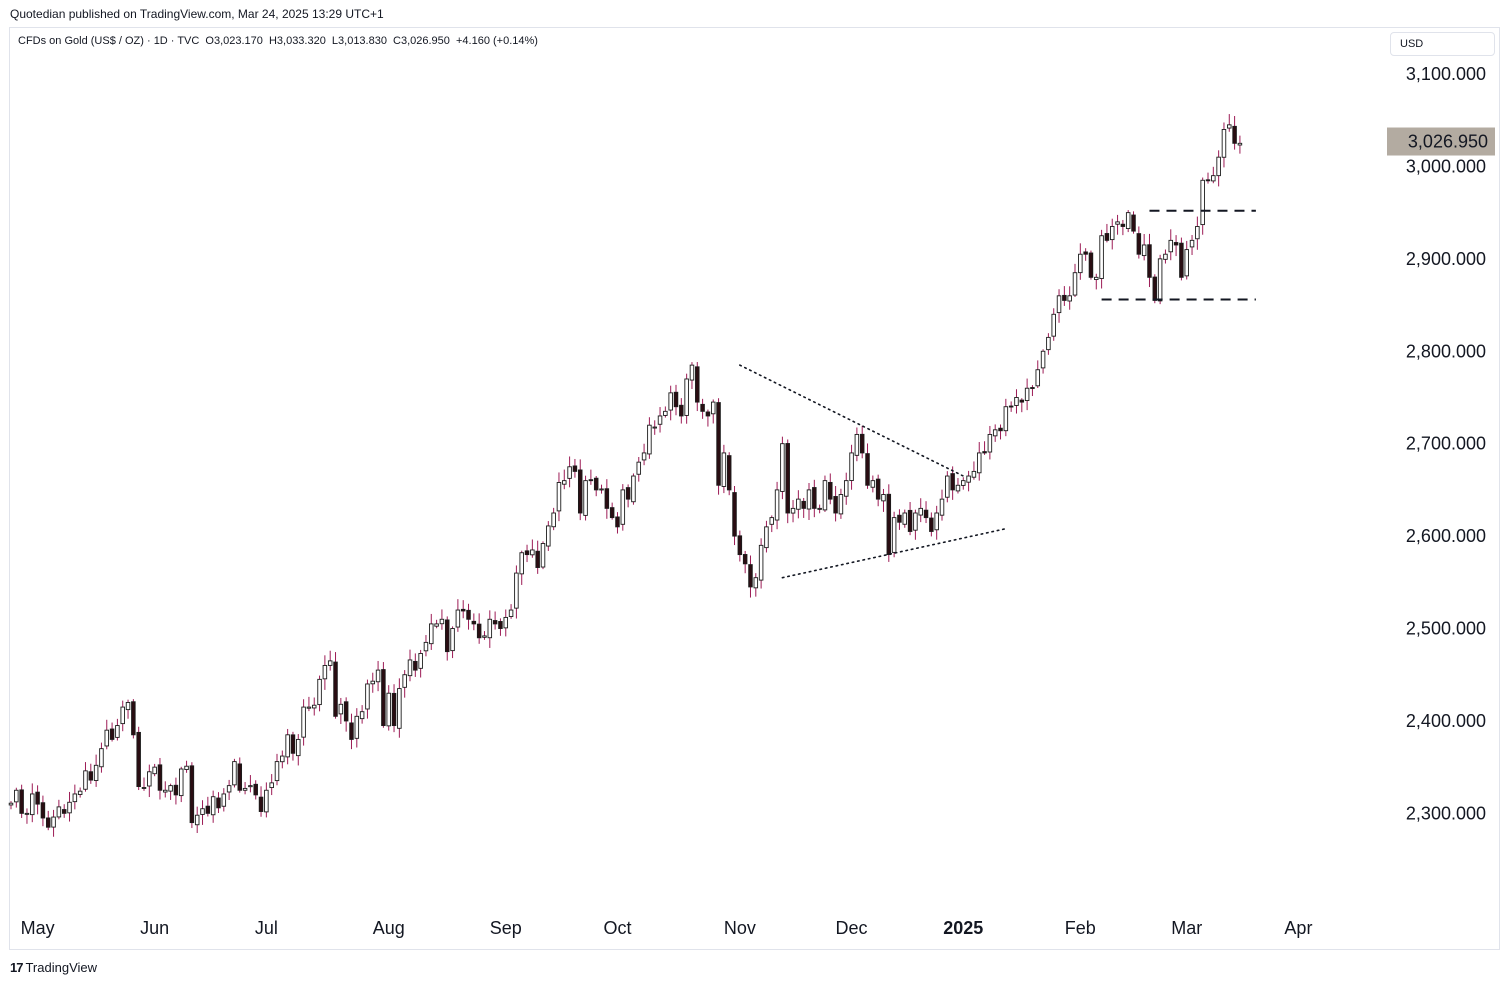  What do you see at coordinates (1442, 44) in the screenshot?
I see `currency-selector: USD` at bounding box center [1442, 44].